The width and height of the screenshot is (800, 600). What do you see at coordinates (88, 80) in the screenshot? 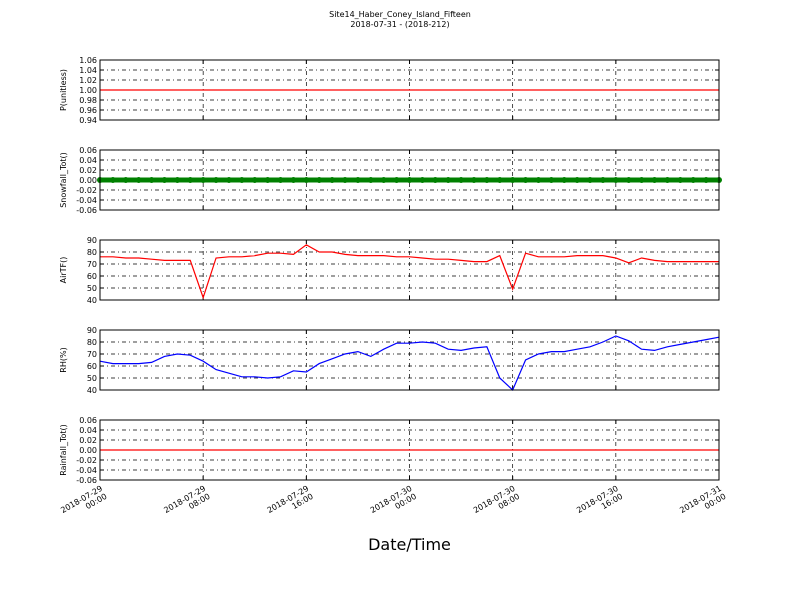
I see `y-tick-label: 1.02` at bounding box center [88, 80].